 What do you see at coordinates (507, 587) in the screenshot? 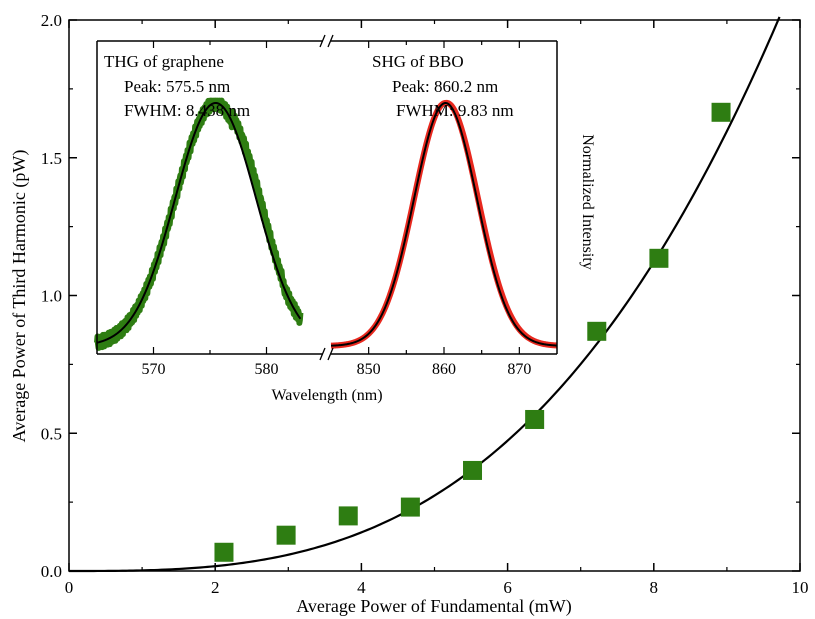
I see `x-tick-label: 6` at bounding box center [507, 587].